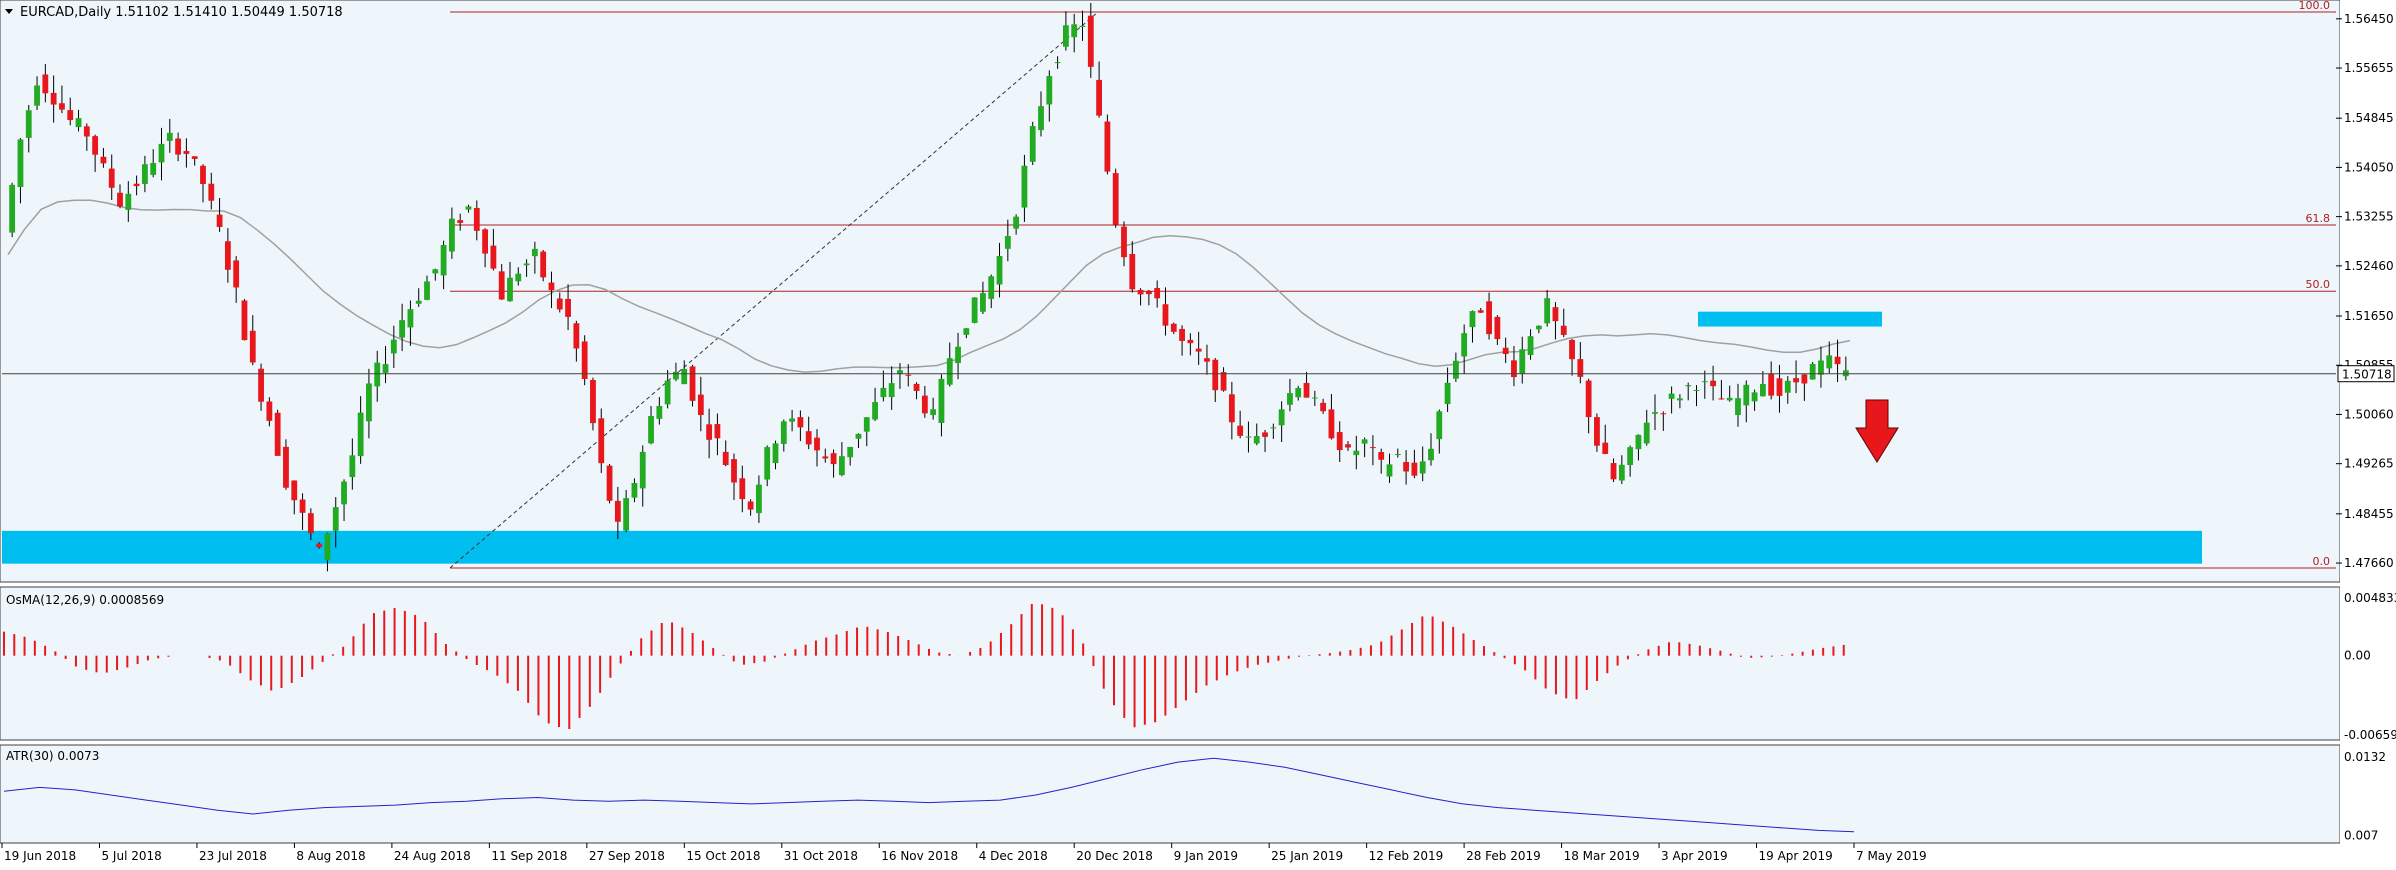 This screenshot has width=2396, height=870. I want to click on atr-polyline, so click(929, 795).